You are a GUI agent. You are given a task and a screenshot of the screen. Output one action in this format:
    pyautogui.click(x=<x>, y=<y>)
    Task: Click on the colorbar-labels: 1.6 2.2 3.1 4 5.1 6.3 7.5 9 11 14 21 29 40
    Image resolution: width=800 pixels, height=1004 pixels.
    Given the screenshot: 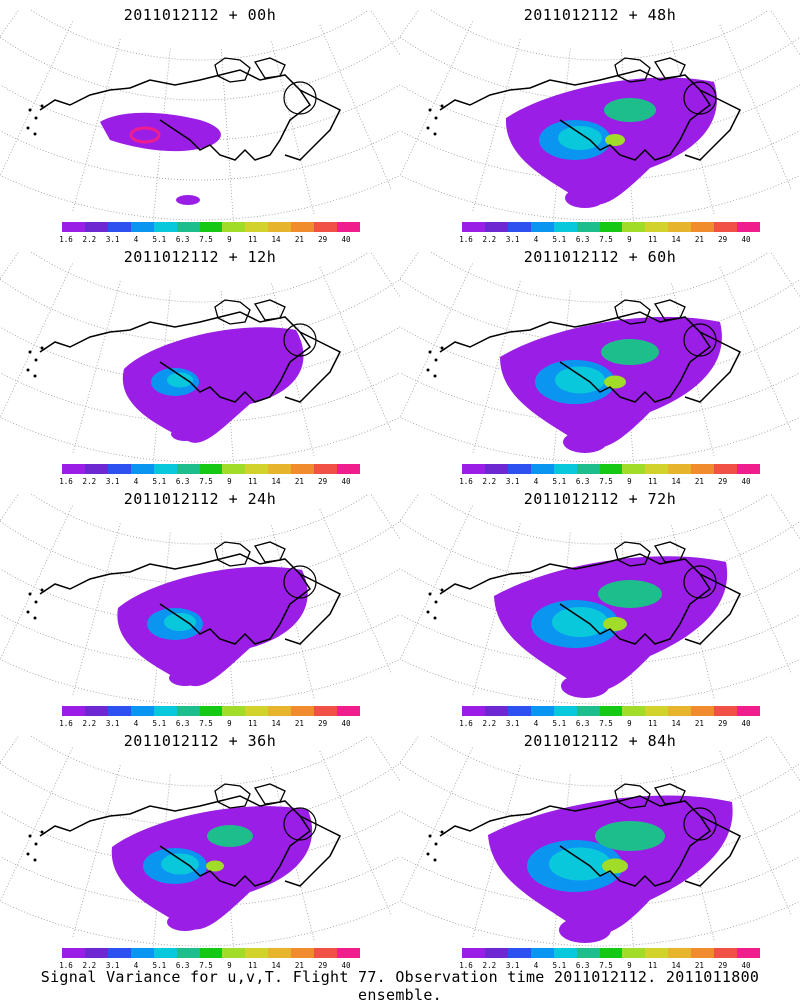 What is the action you would take?
    pyautogui.click(x=609, y=966)
    